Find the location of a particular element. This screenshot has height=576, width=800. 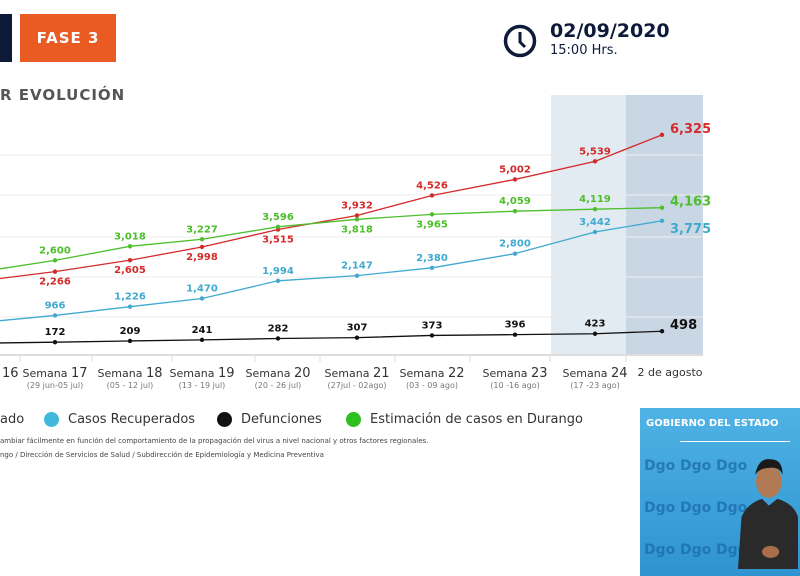

legend-label: ado is located at coordinates (12, 419).